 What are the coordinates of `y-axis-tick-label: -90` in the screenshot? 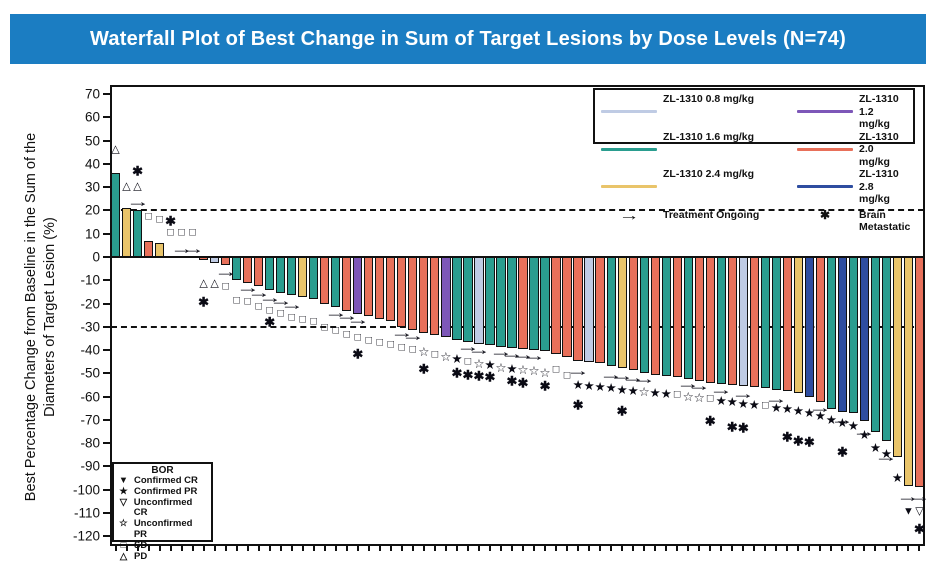 It's located at (90, 466).